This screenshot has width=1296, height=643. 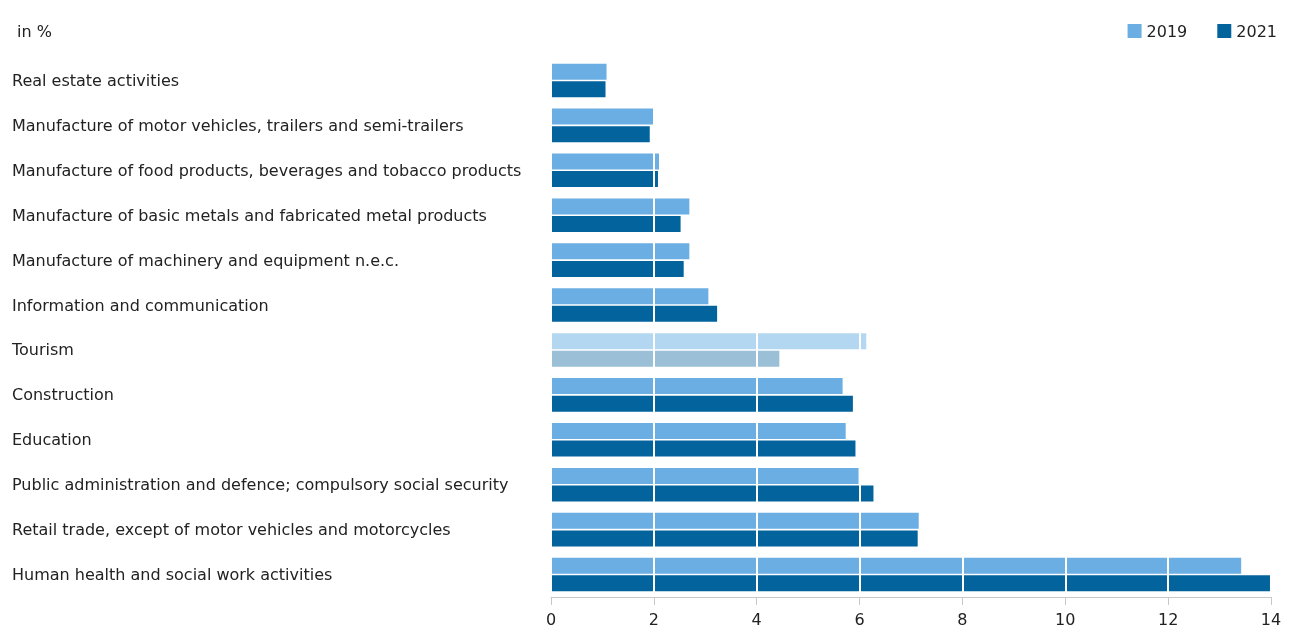 What do you see at coordinates (1065, 619) in the screenshot?
I see `x-tick-label: 10` at bounding box center [1065, 619].